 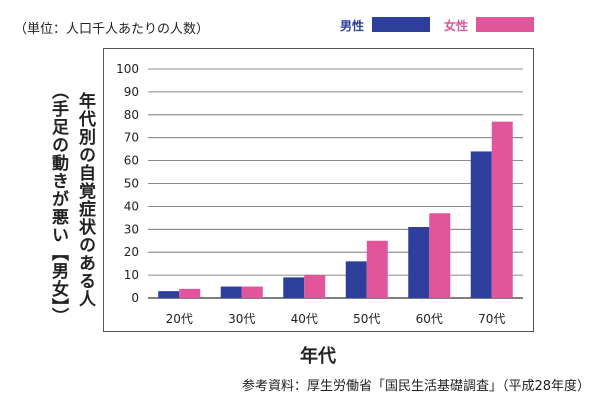 What do you see at coordinates (304, 319) in the screenshot?
I see `x-tick-label: 40代` at bounding box center [304, 319].